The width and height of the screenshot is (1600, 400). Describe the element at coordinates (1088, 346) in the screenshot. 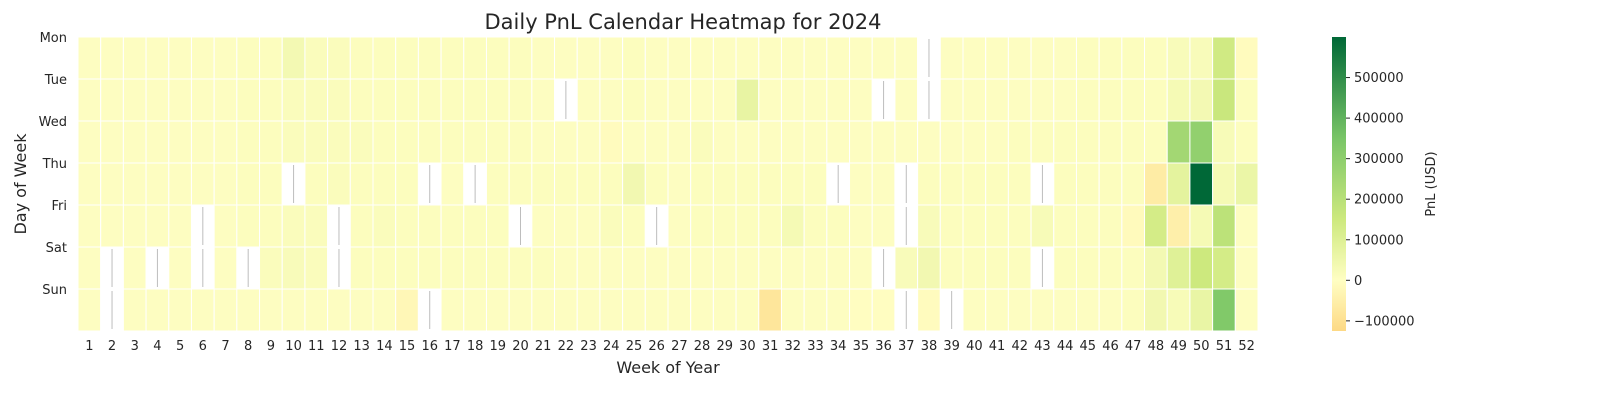

I see `x-tick-label: 45` at that location.